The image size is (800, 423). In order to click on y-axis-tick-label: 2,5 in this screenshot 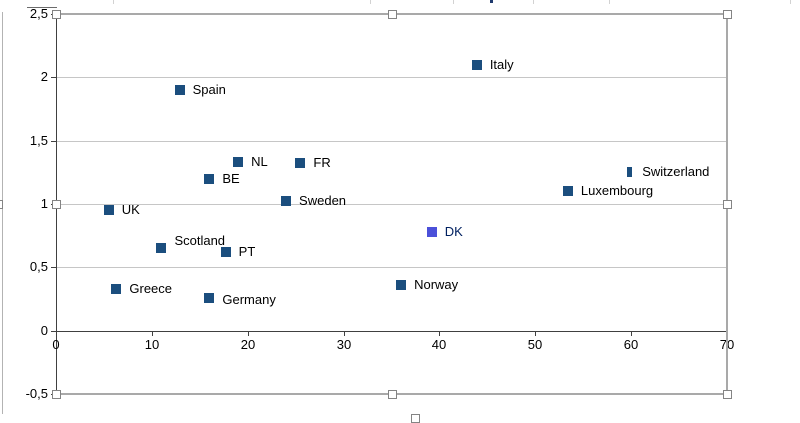, I will do `click(38, 13)`.